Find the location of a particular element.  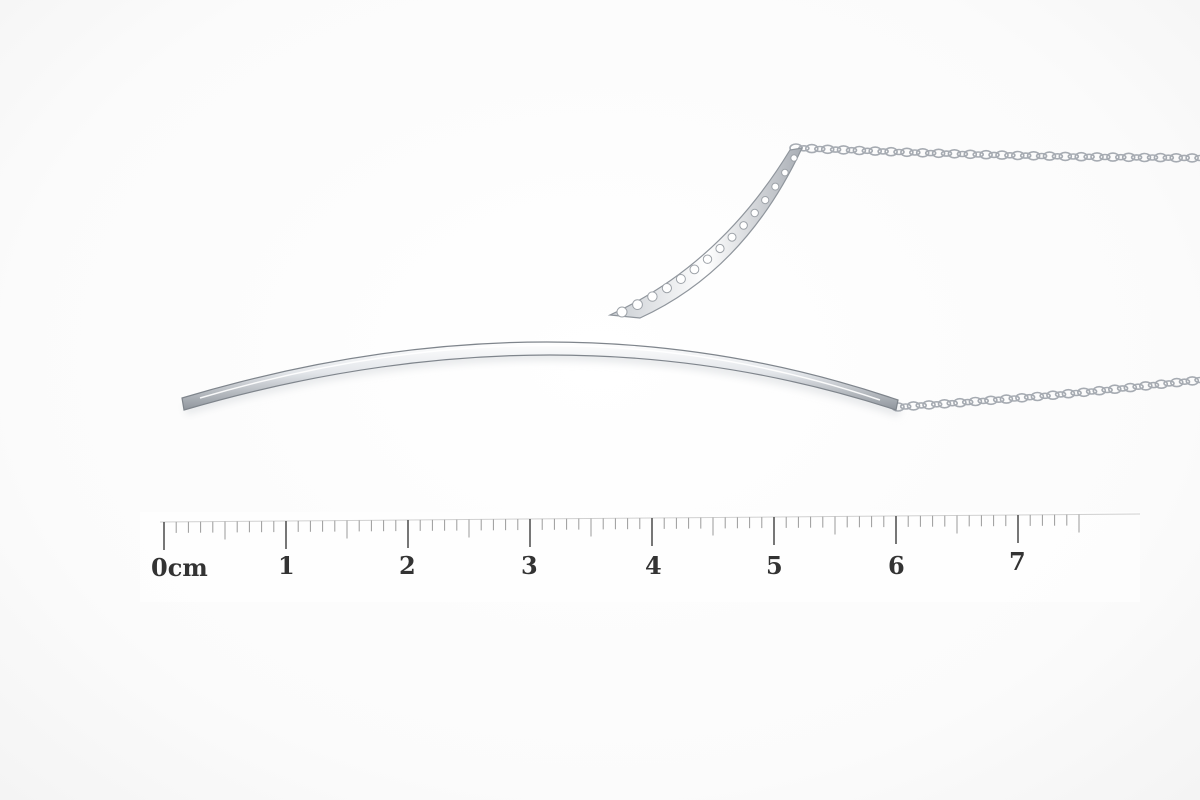

ruler-ticks is located at coordinates (621, 532).